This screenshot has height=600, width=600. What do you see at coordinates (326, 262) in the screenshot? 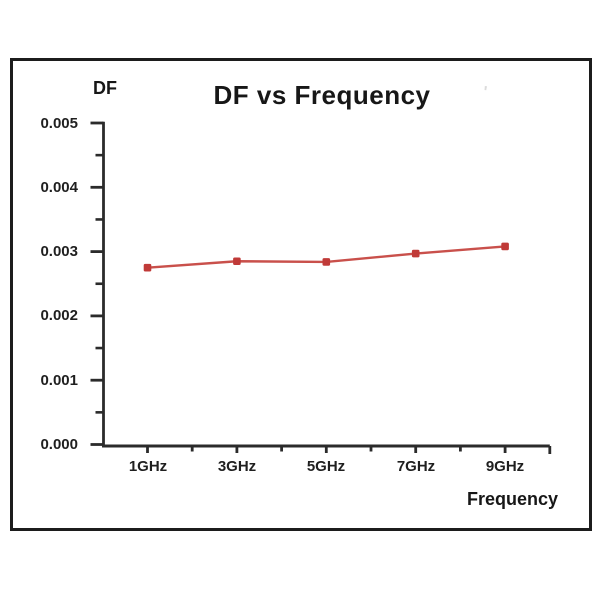
I see `data-point-marker-5GHz` at bounding box center [326, 262].